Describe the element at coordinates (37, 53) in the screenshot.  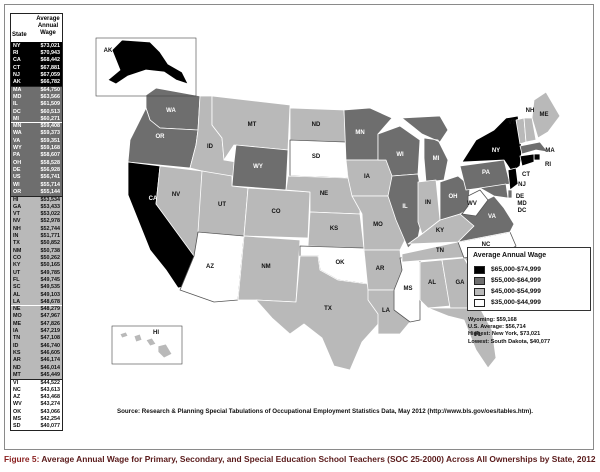
I see `table-row: RI $70,943` at that location.